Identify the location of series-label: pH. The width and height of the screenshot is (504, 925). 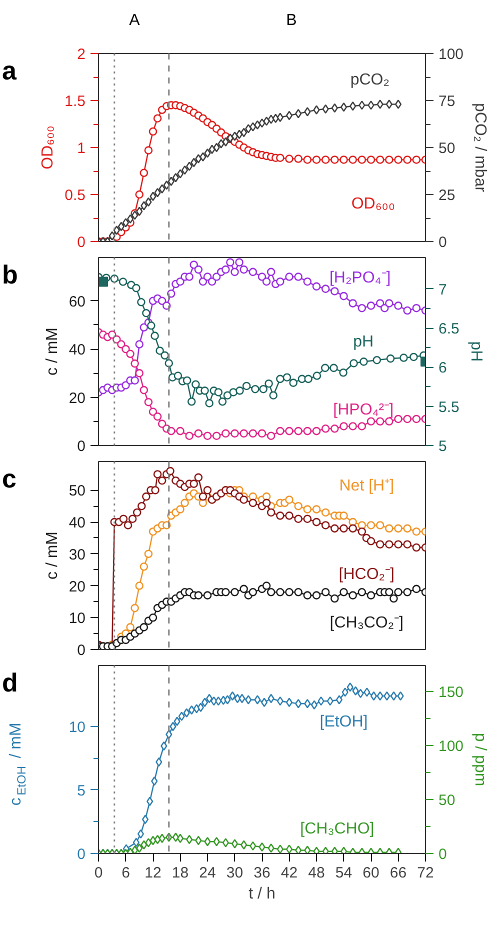
(363, 342).